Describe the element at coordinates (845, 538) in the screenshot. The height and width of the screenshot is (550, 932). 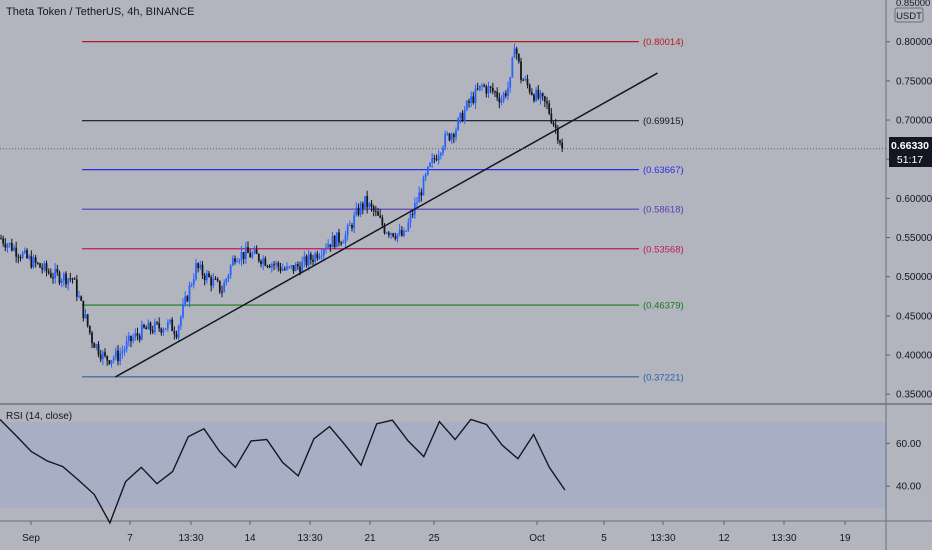
I see `time-tick-label: 19` at that location.